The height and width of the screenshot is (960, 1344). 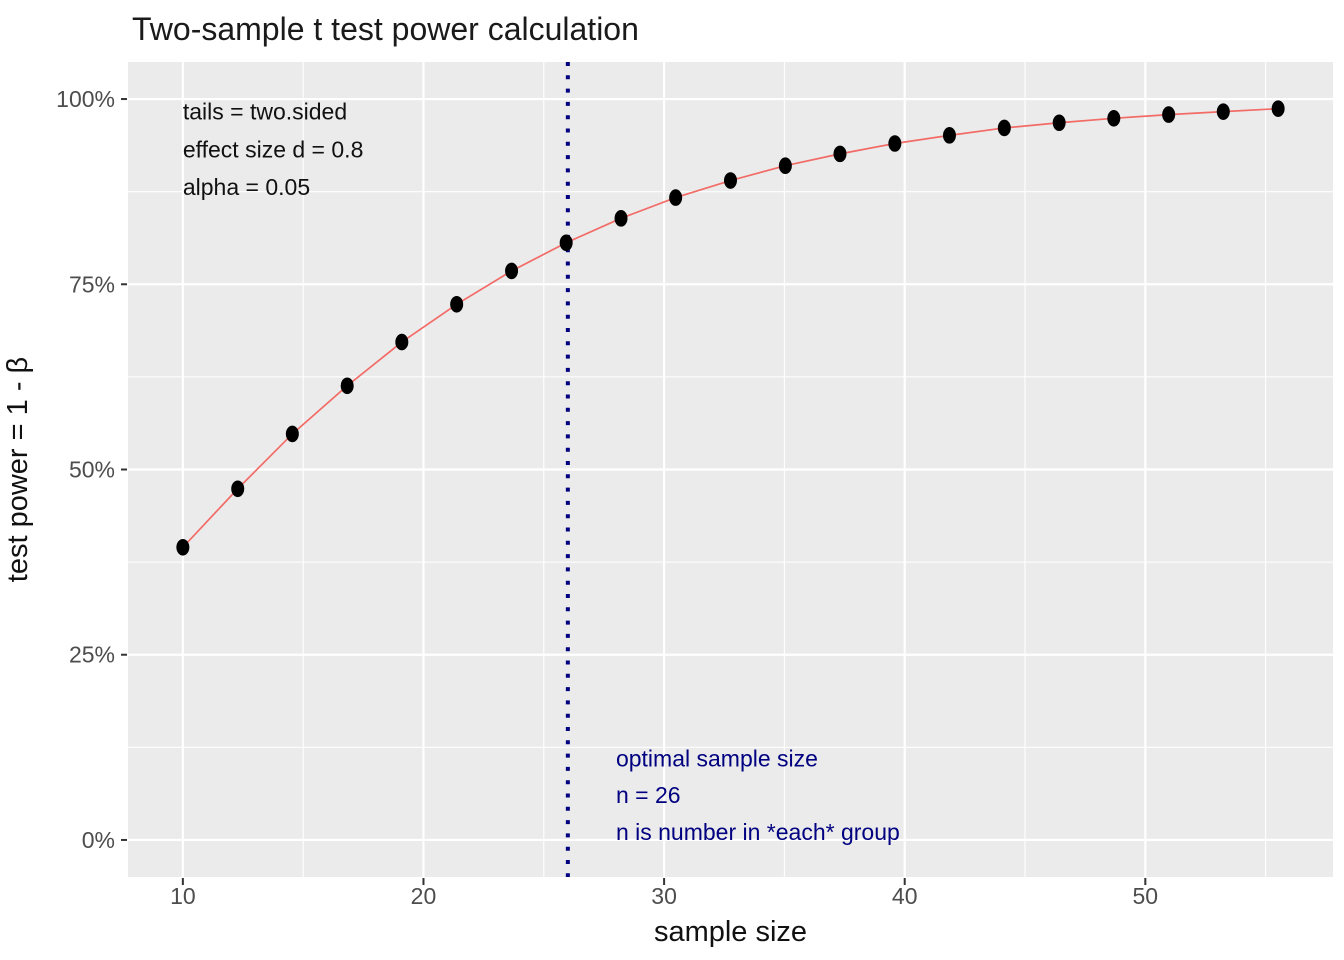 I want to click on y-tick-label: 50%, so click(x=92, y=470).